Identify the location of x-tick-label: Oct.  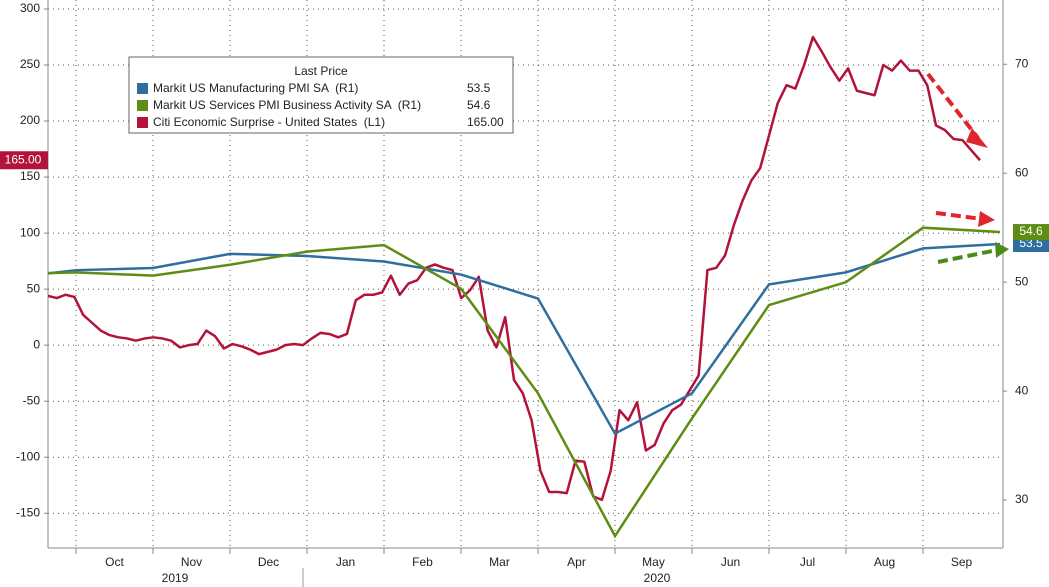
(114, 562).